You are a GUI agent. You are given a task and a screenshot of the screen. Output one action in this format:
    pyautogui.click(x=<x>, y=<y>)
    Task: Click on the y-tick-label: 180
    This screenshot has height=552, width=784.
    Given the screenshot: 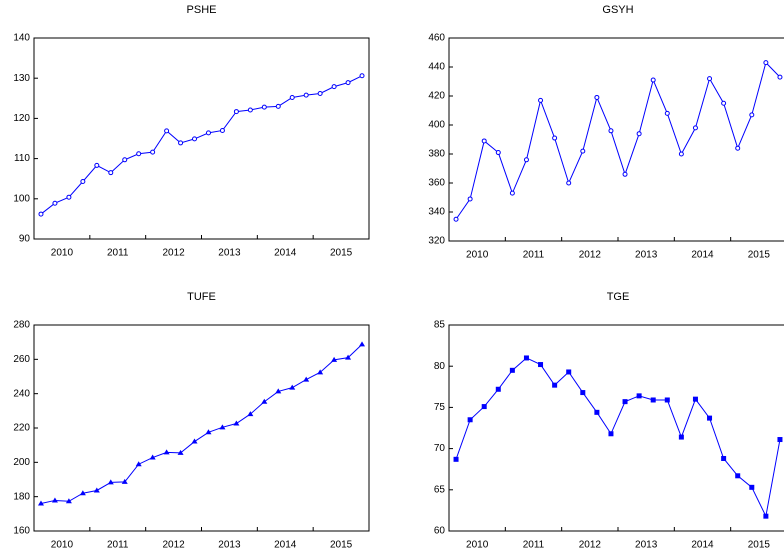 What is the action you would take?
    pyautogui.click(x=21, y=496)
    